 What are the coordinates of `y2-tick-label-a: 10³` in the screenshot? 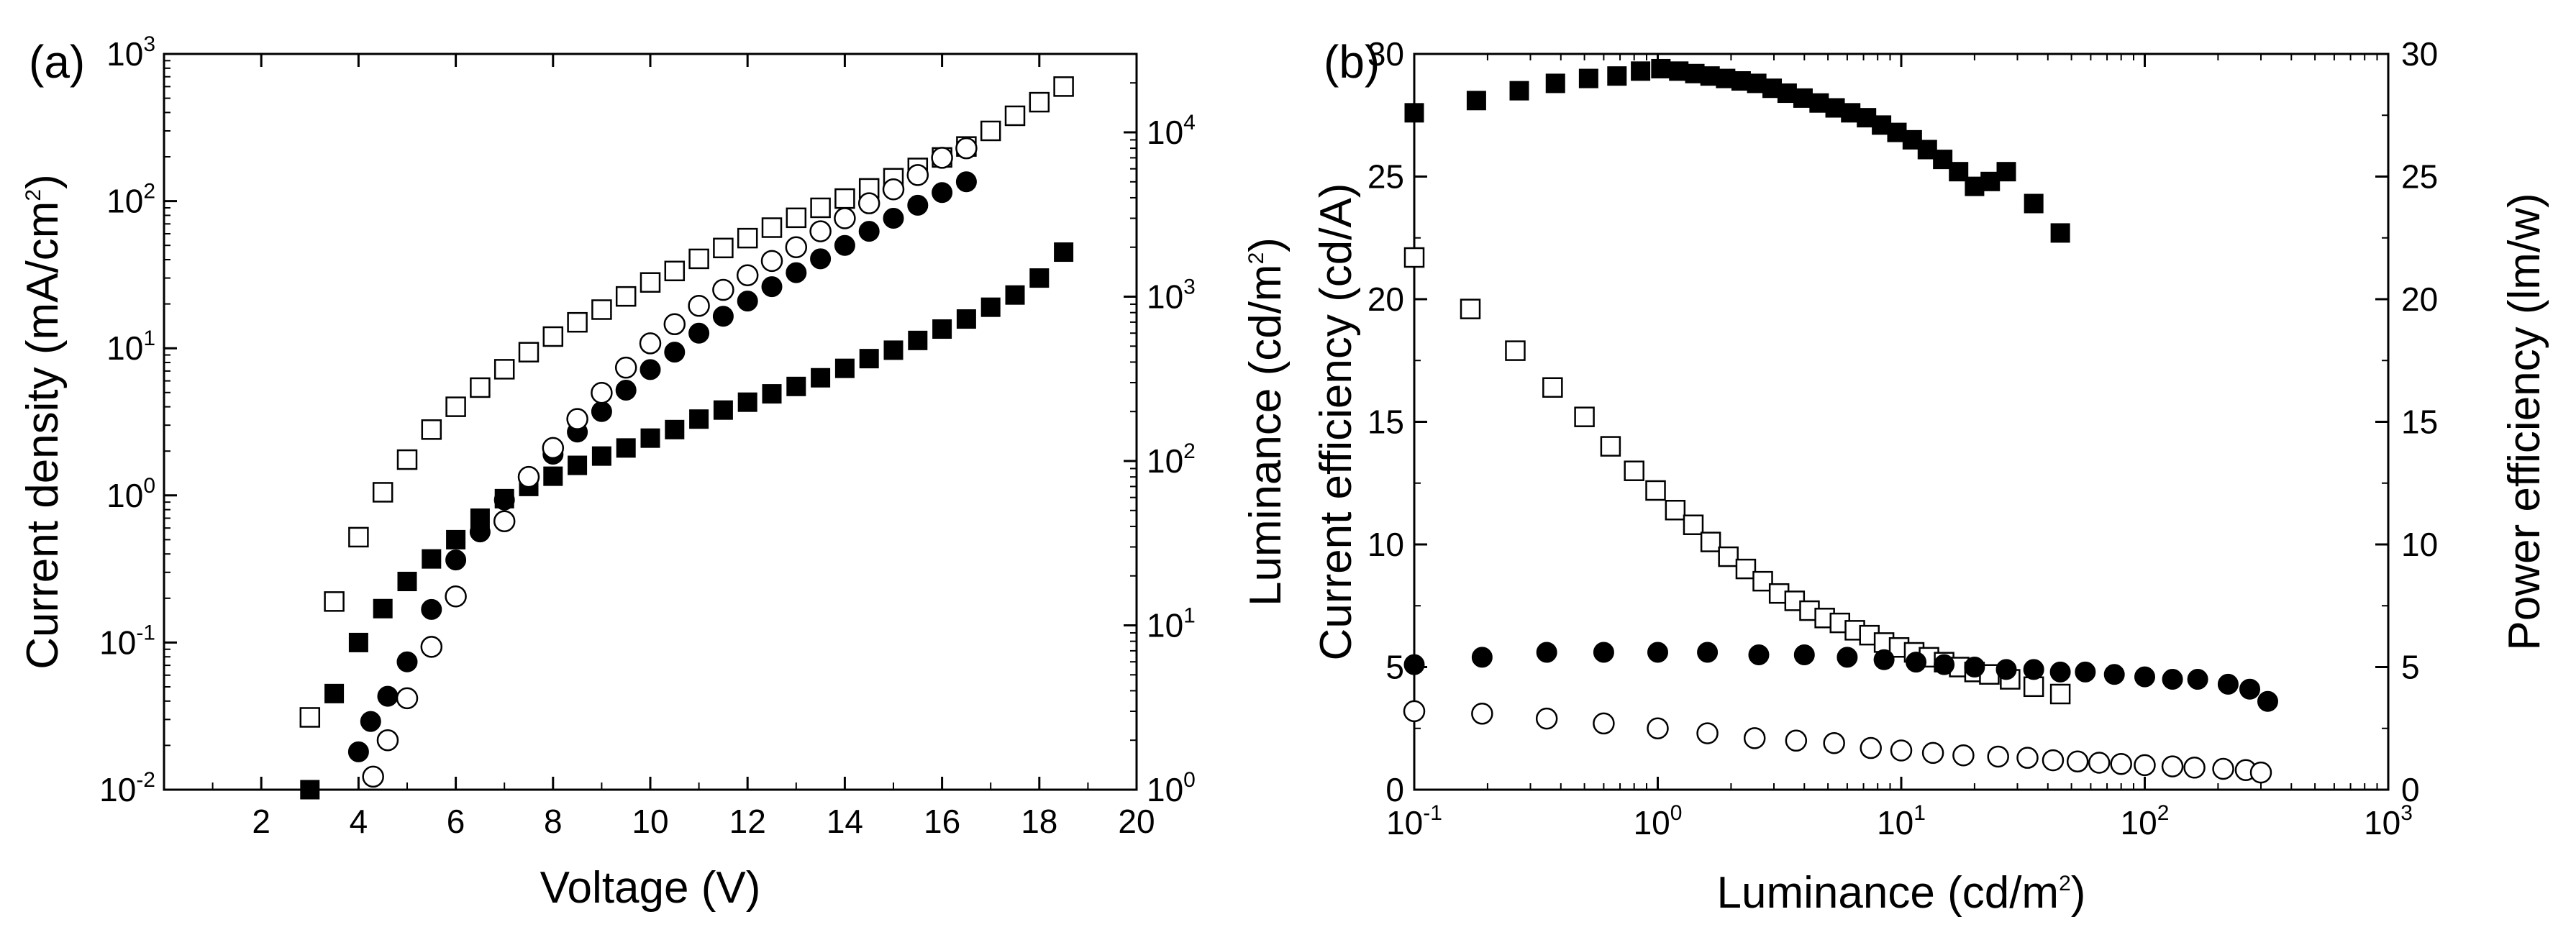 It's located at (1171, 295).